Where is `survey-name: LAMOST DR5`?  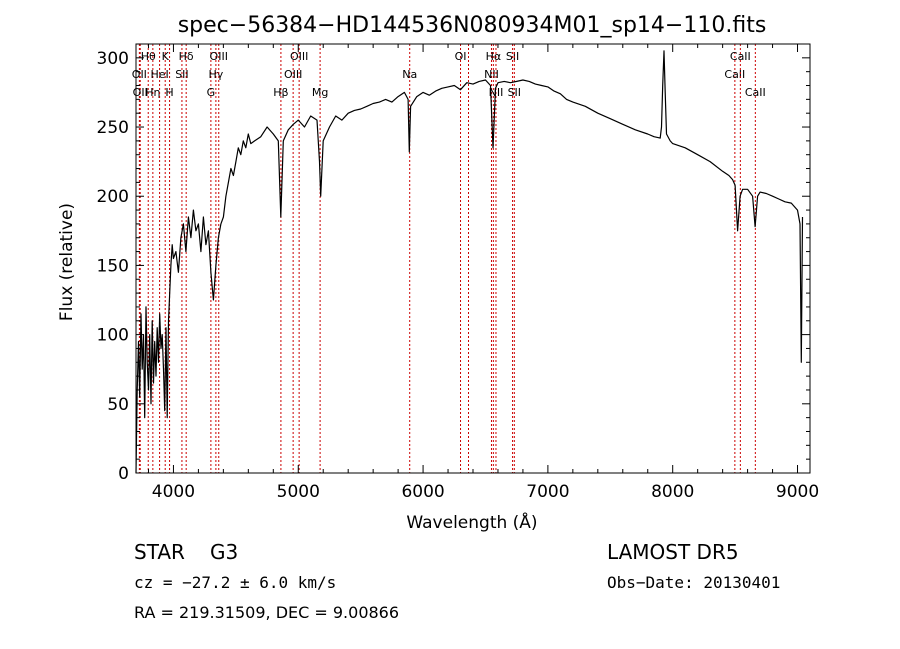 survey-name: LAMOST DR5 is located at coordinates (673, 552).